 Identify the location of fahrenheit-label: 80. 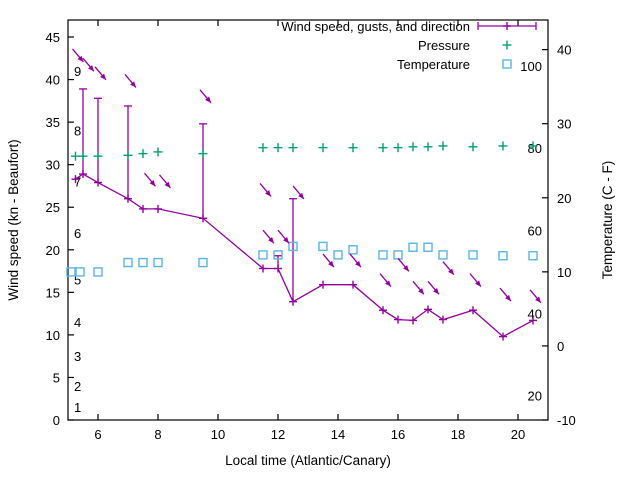
(535, 148).